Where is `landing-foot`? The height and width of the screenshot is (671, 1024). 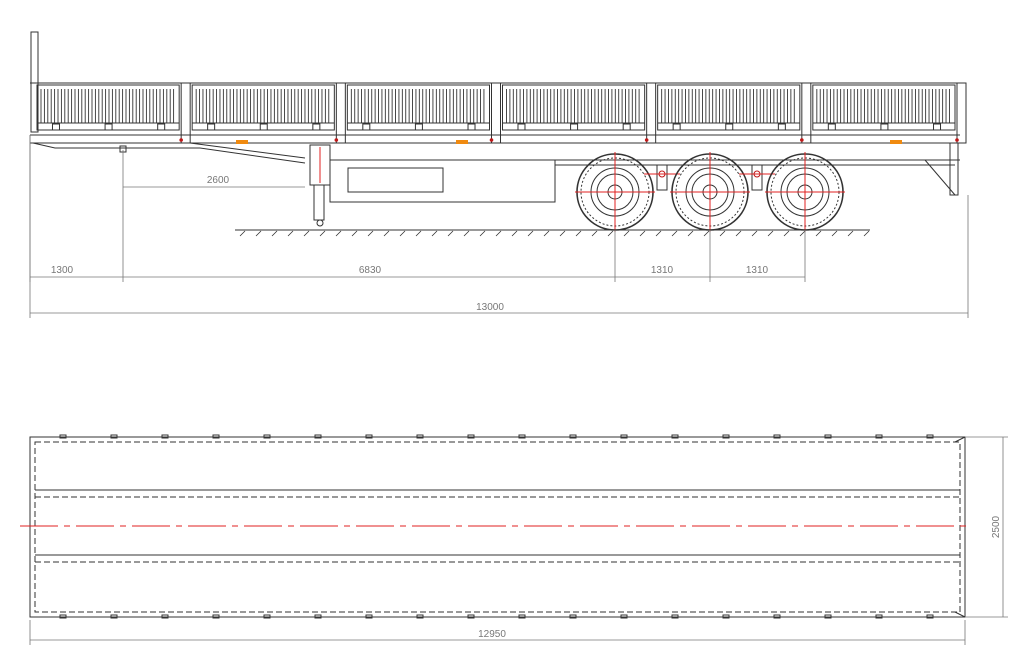
landing-foot is located at coordinates (320, 223).